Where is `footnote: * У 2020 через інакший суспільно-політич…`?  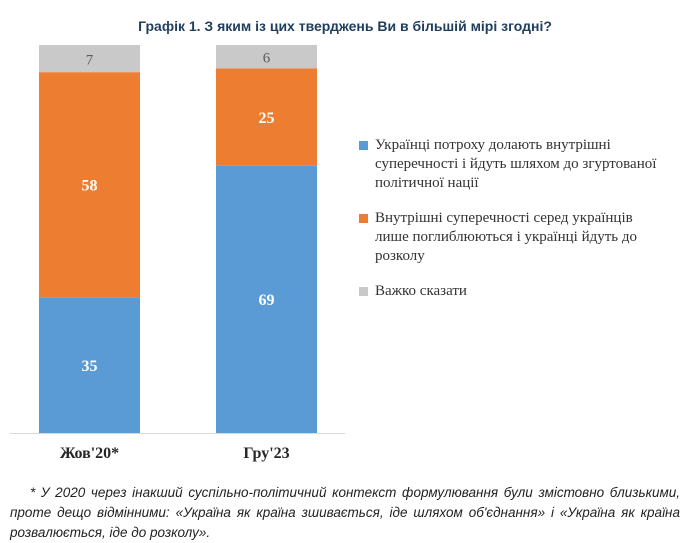
footnote: * У 2020 через інакший суспільно-політич… is located at coordinates (345, 512).